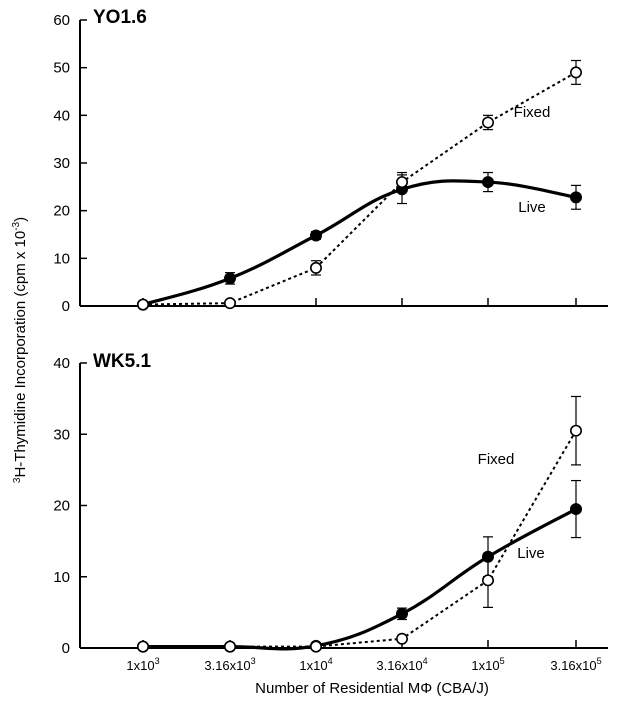 This screenshot has width=619, height=709. Describe the element at coordinates (17, 480) in the screenshot. I see `y-axis-title-superscript: 3` at that location.